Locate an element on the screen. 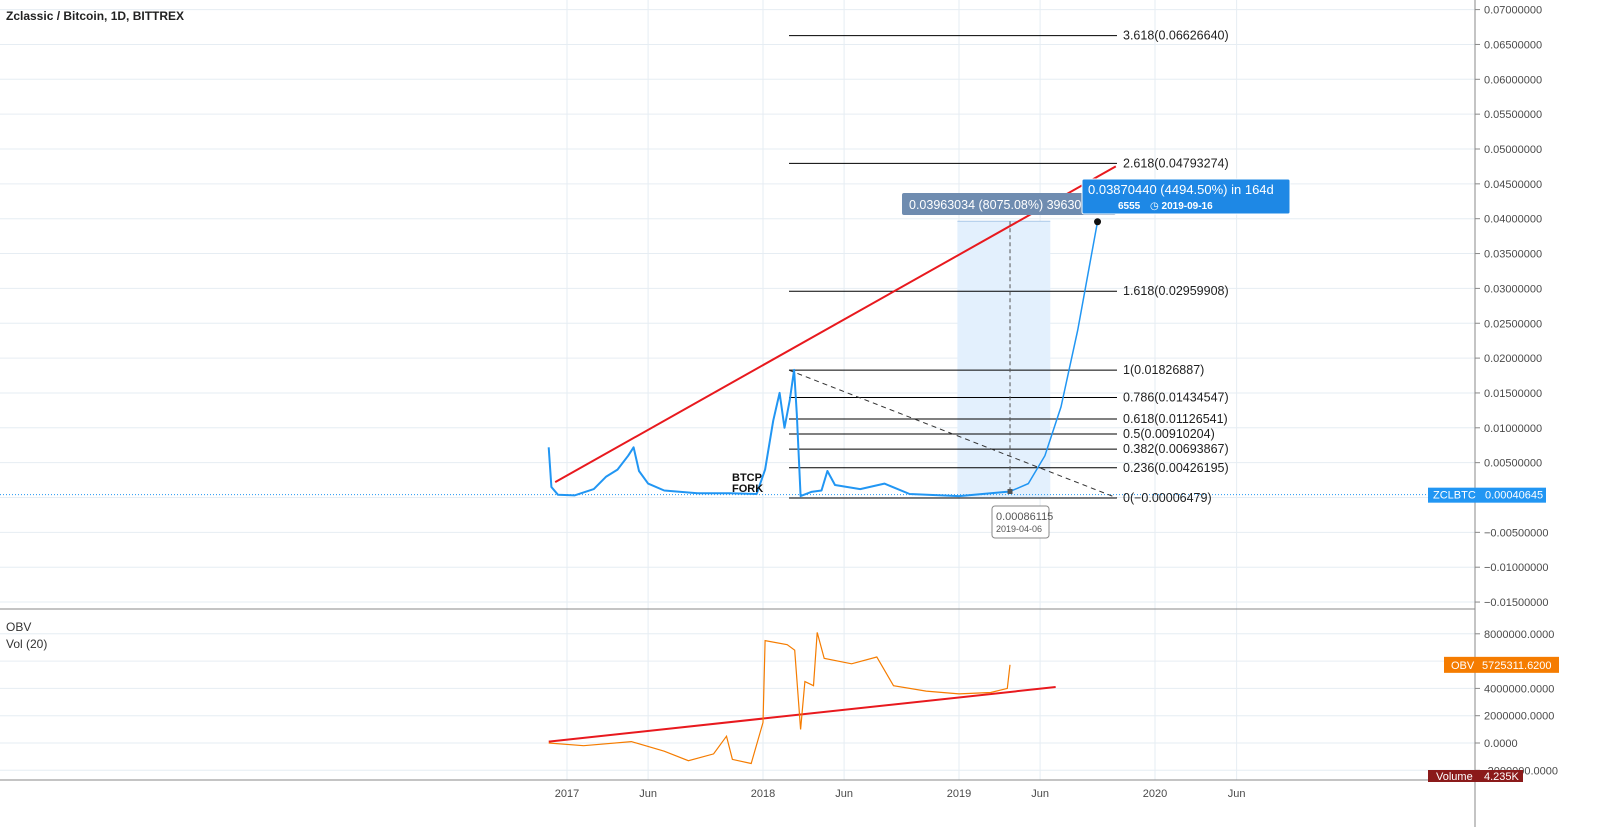  fib-diagonal is located at coordinates (953, 434).